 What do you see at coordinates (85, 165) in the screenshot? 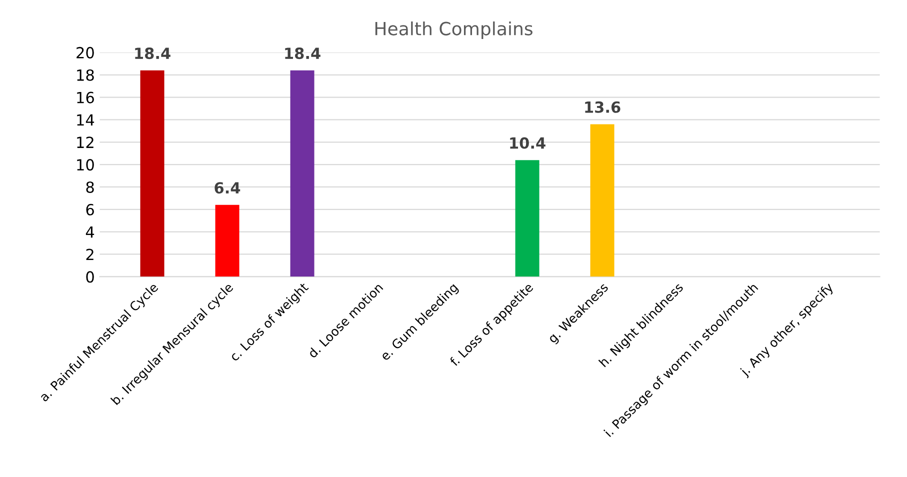
I see `y-tick-label: 10` at bounding box center [85, 165].